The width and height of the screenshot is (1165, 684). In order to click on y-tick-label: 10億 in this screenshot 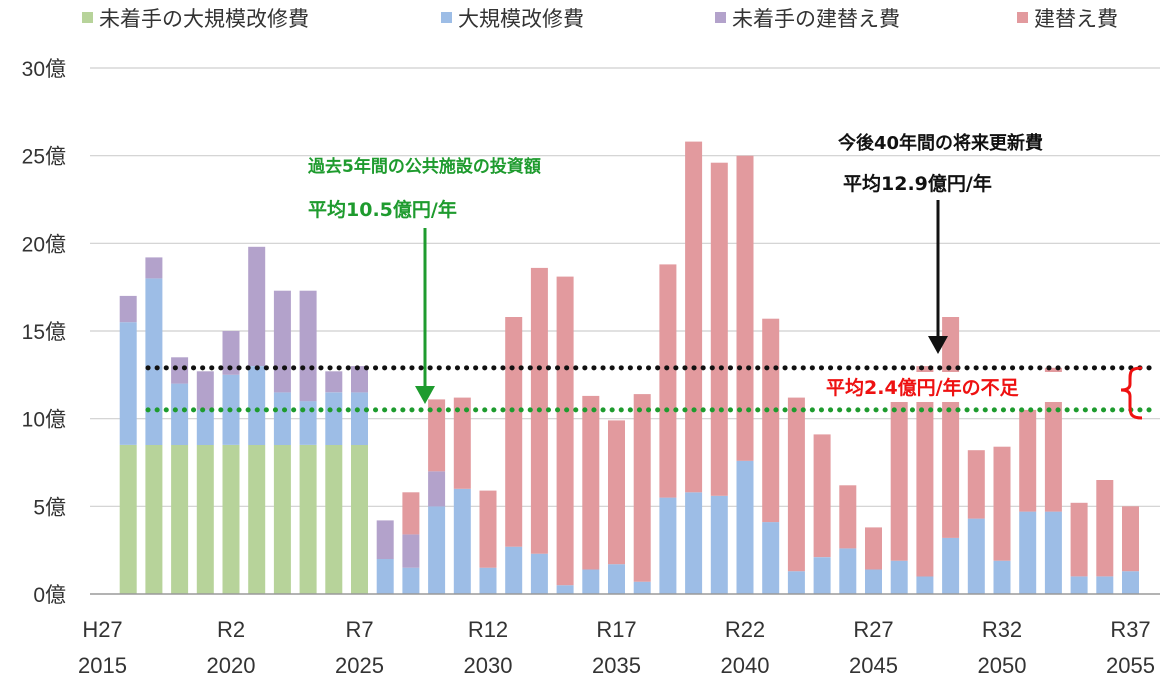, I will do `click(44, 420)`.